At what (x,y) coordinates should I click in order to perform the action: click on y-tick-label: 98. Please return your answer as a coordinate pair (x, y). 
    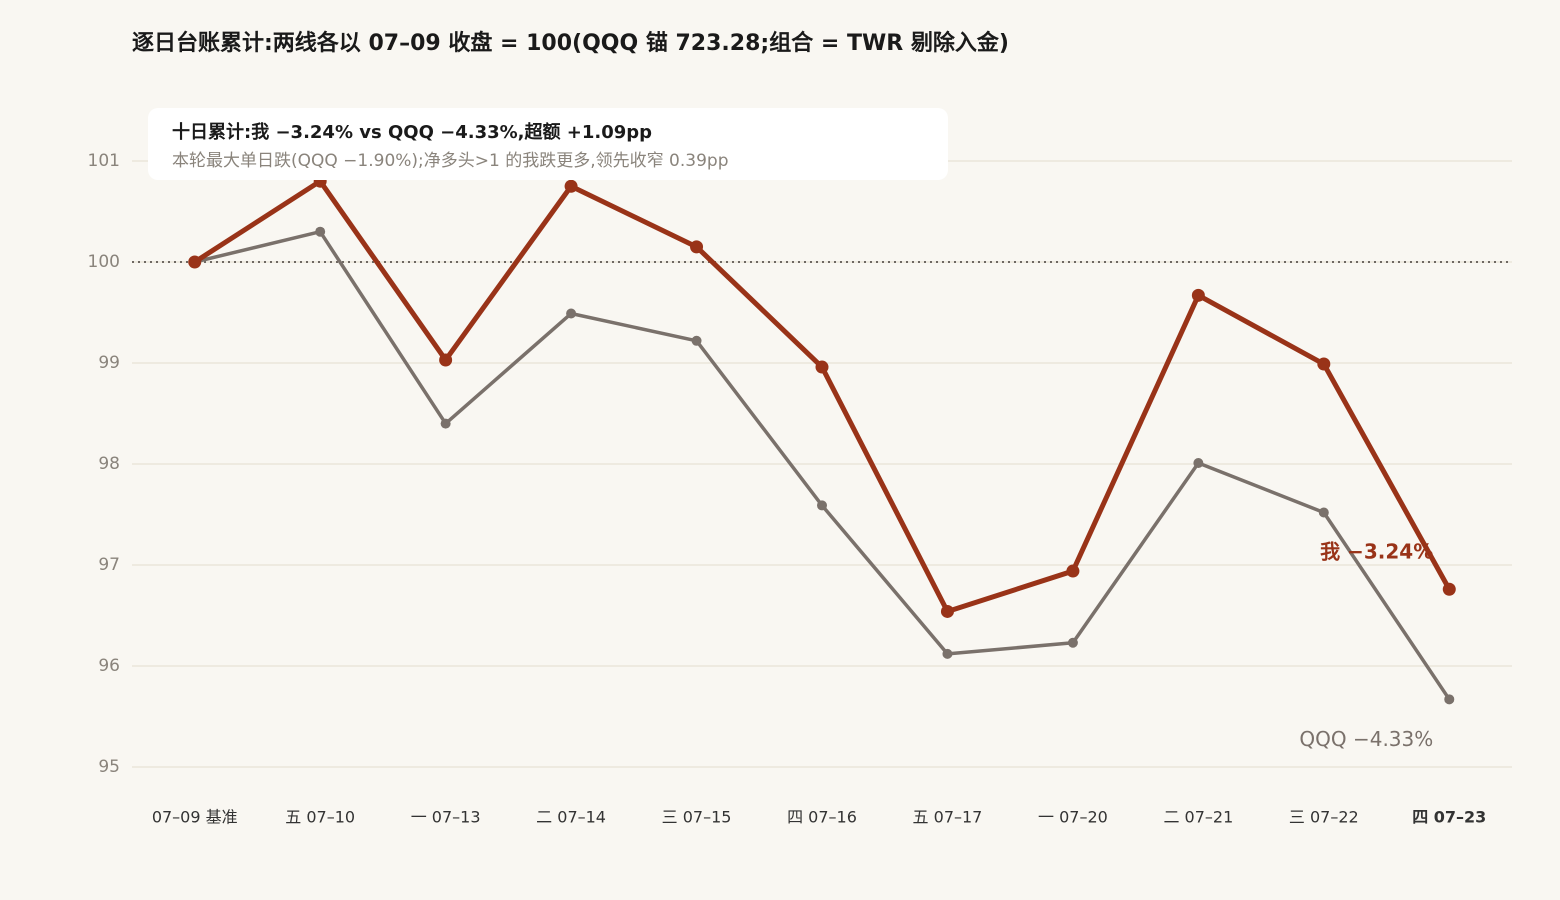
    Looking at the image, I should click on (109, 464).